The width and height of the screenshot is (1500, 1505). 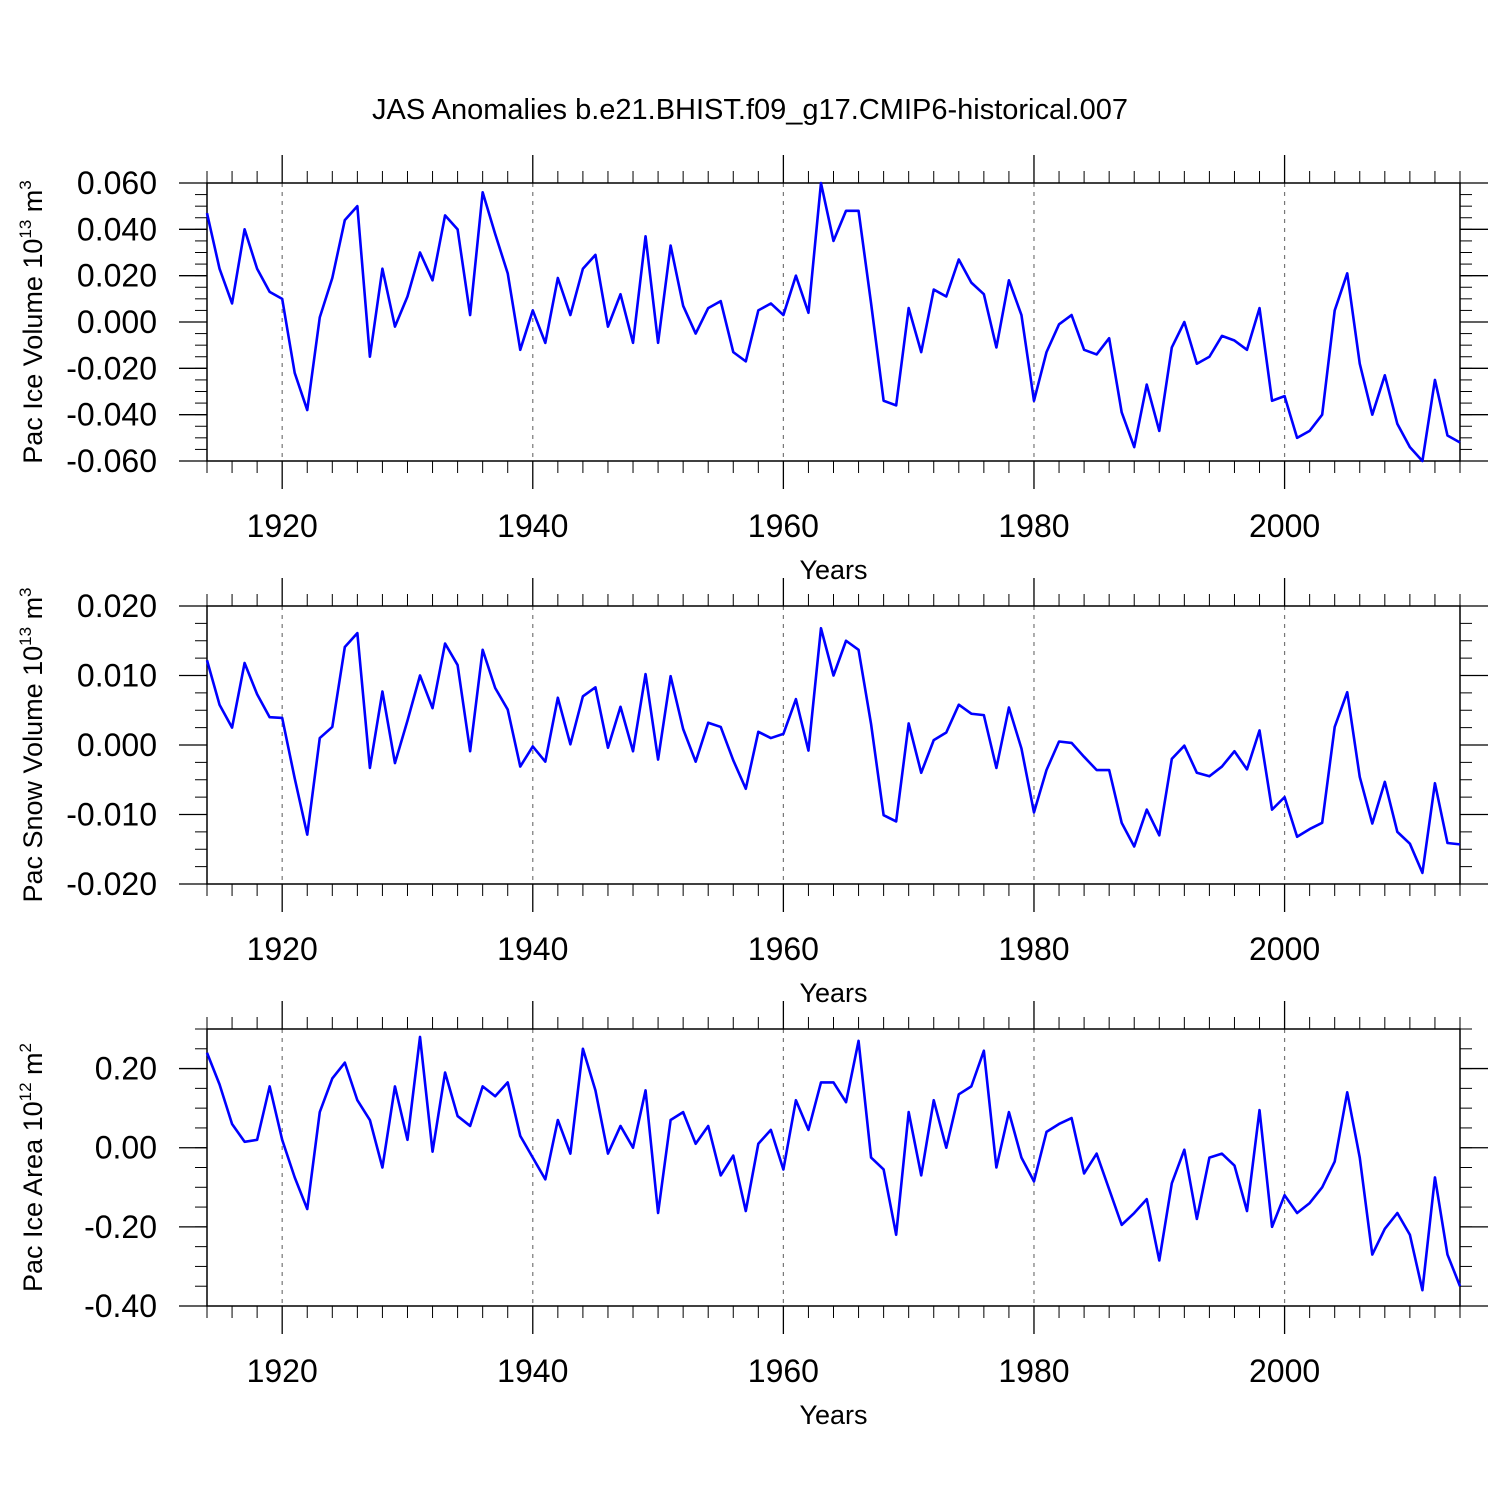 I want to click on y-tick-label: -0.040, so click(x=111, y=415).